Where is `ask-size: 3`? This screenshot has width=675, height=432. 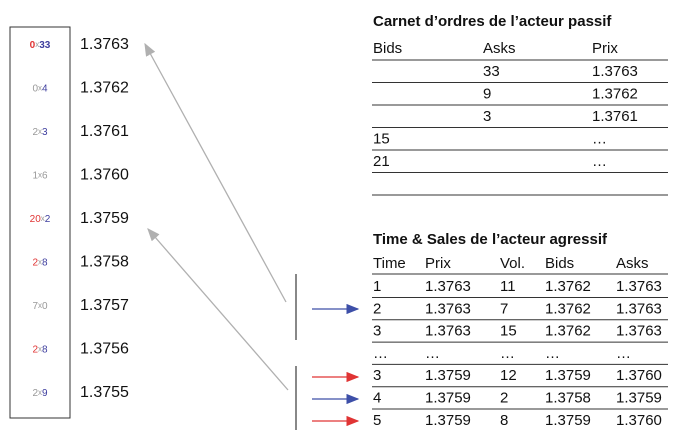 ask-size: 3 is located at coordinates (45, 132).